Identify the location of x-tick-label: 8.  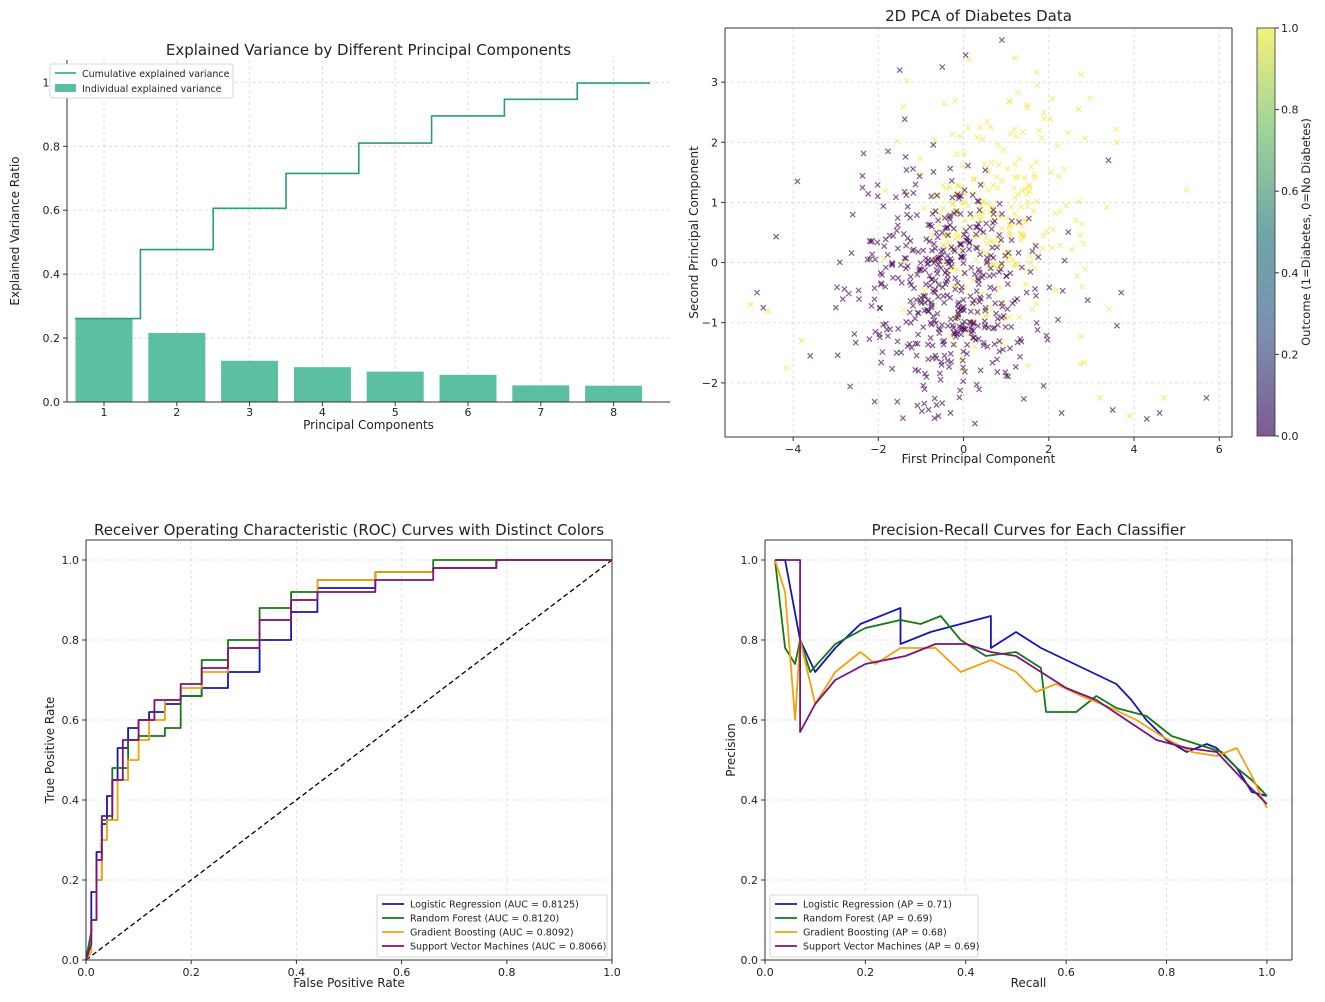
(613, 412).